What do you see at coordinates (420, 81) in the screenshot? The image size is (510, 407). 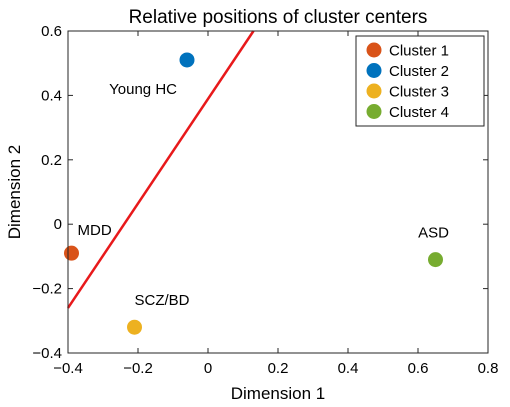 I see `legend: Cluster 1 Cluster 2 Cluster 3 Cluster 4` at bounding box center [420, 81].